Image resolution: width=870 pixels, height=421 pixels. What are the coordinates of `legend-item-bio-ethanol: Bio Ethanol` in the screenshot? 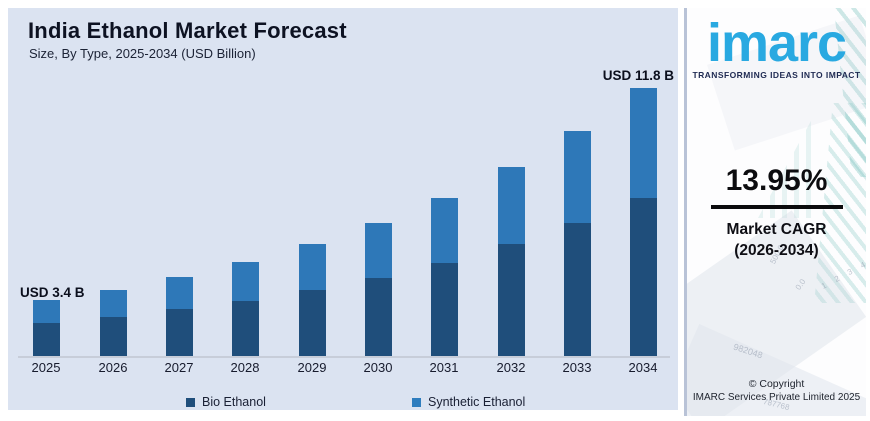 It's located at (226, 402).